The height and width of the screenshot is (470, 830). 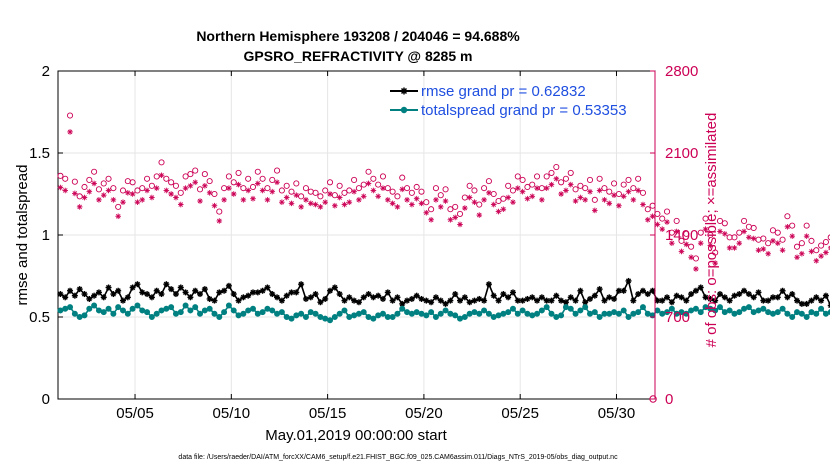 I want to click on legend-marker-rmse, so click(x=404, y=91).